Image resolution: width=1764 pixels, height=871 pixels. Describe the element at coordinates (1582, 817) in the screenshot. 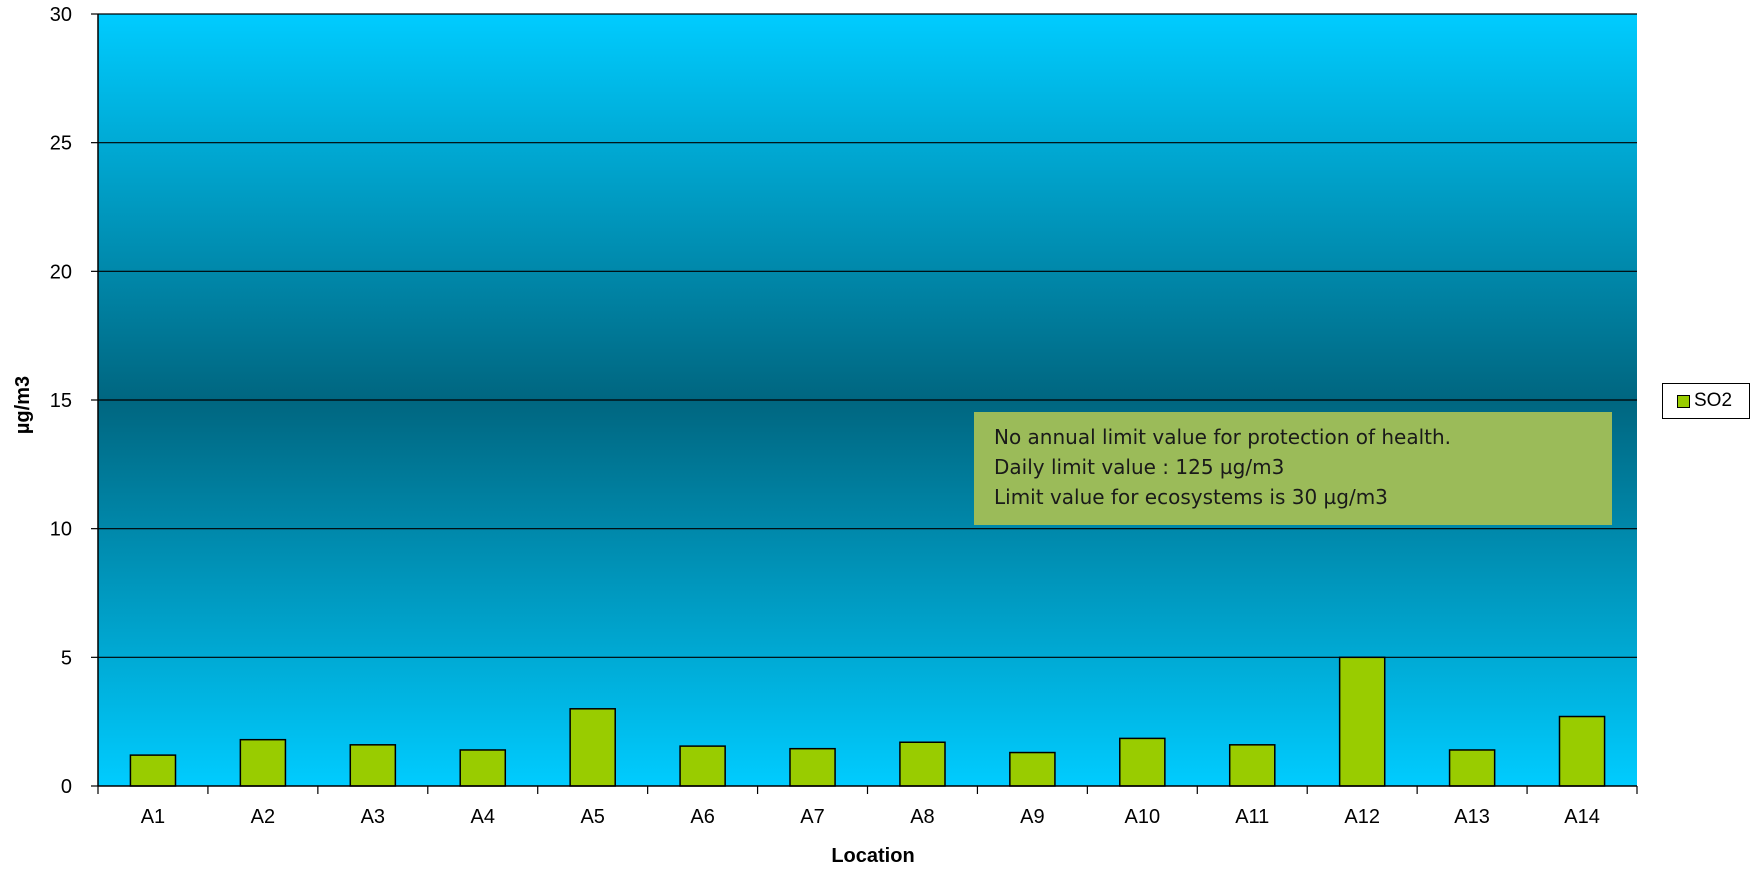

I see `x-tick-label-a14: A14` at that location.